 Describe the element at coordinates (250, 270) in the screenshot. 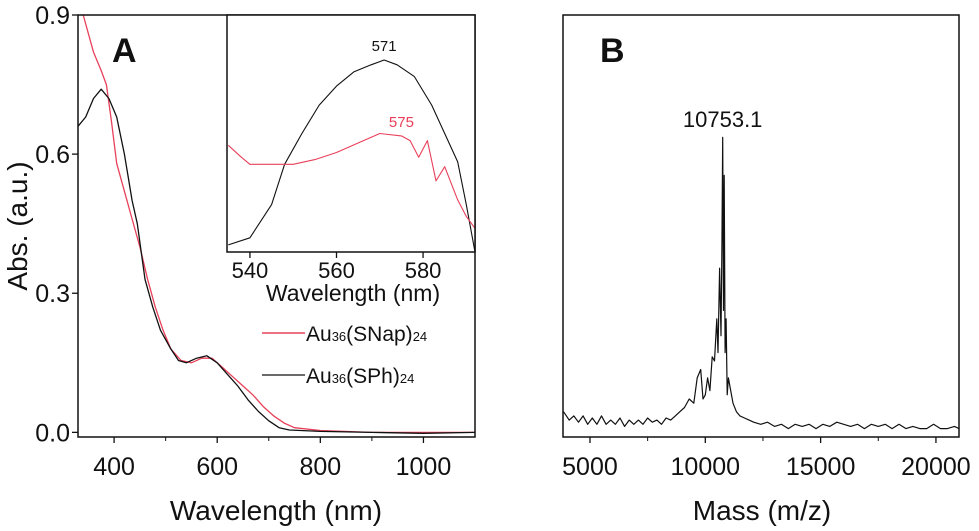

I see `inset-x-tick-label: 540` at that location.